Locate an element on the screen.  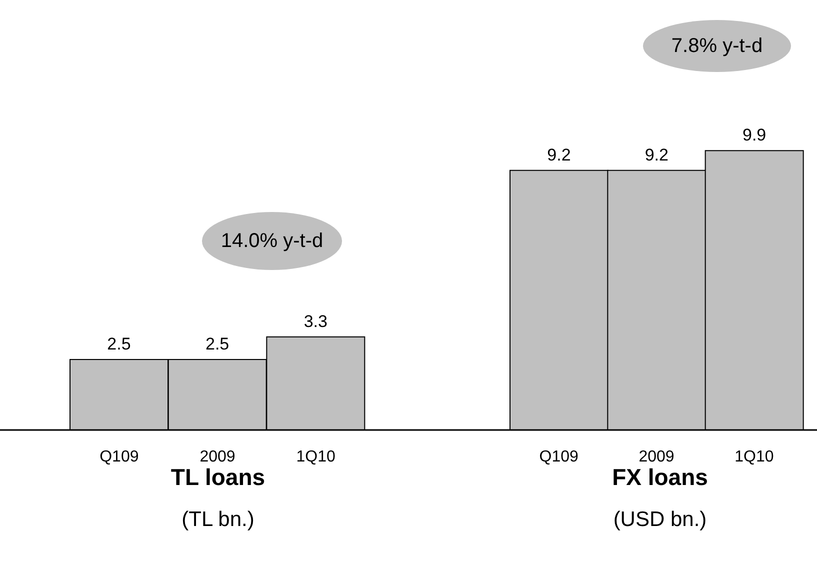
ellipse-shape: 7.8% y-t-d is located at coordinates (717, 46).